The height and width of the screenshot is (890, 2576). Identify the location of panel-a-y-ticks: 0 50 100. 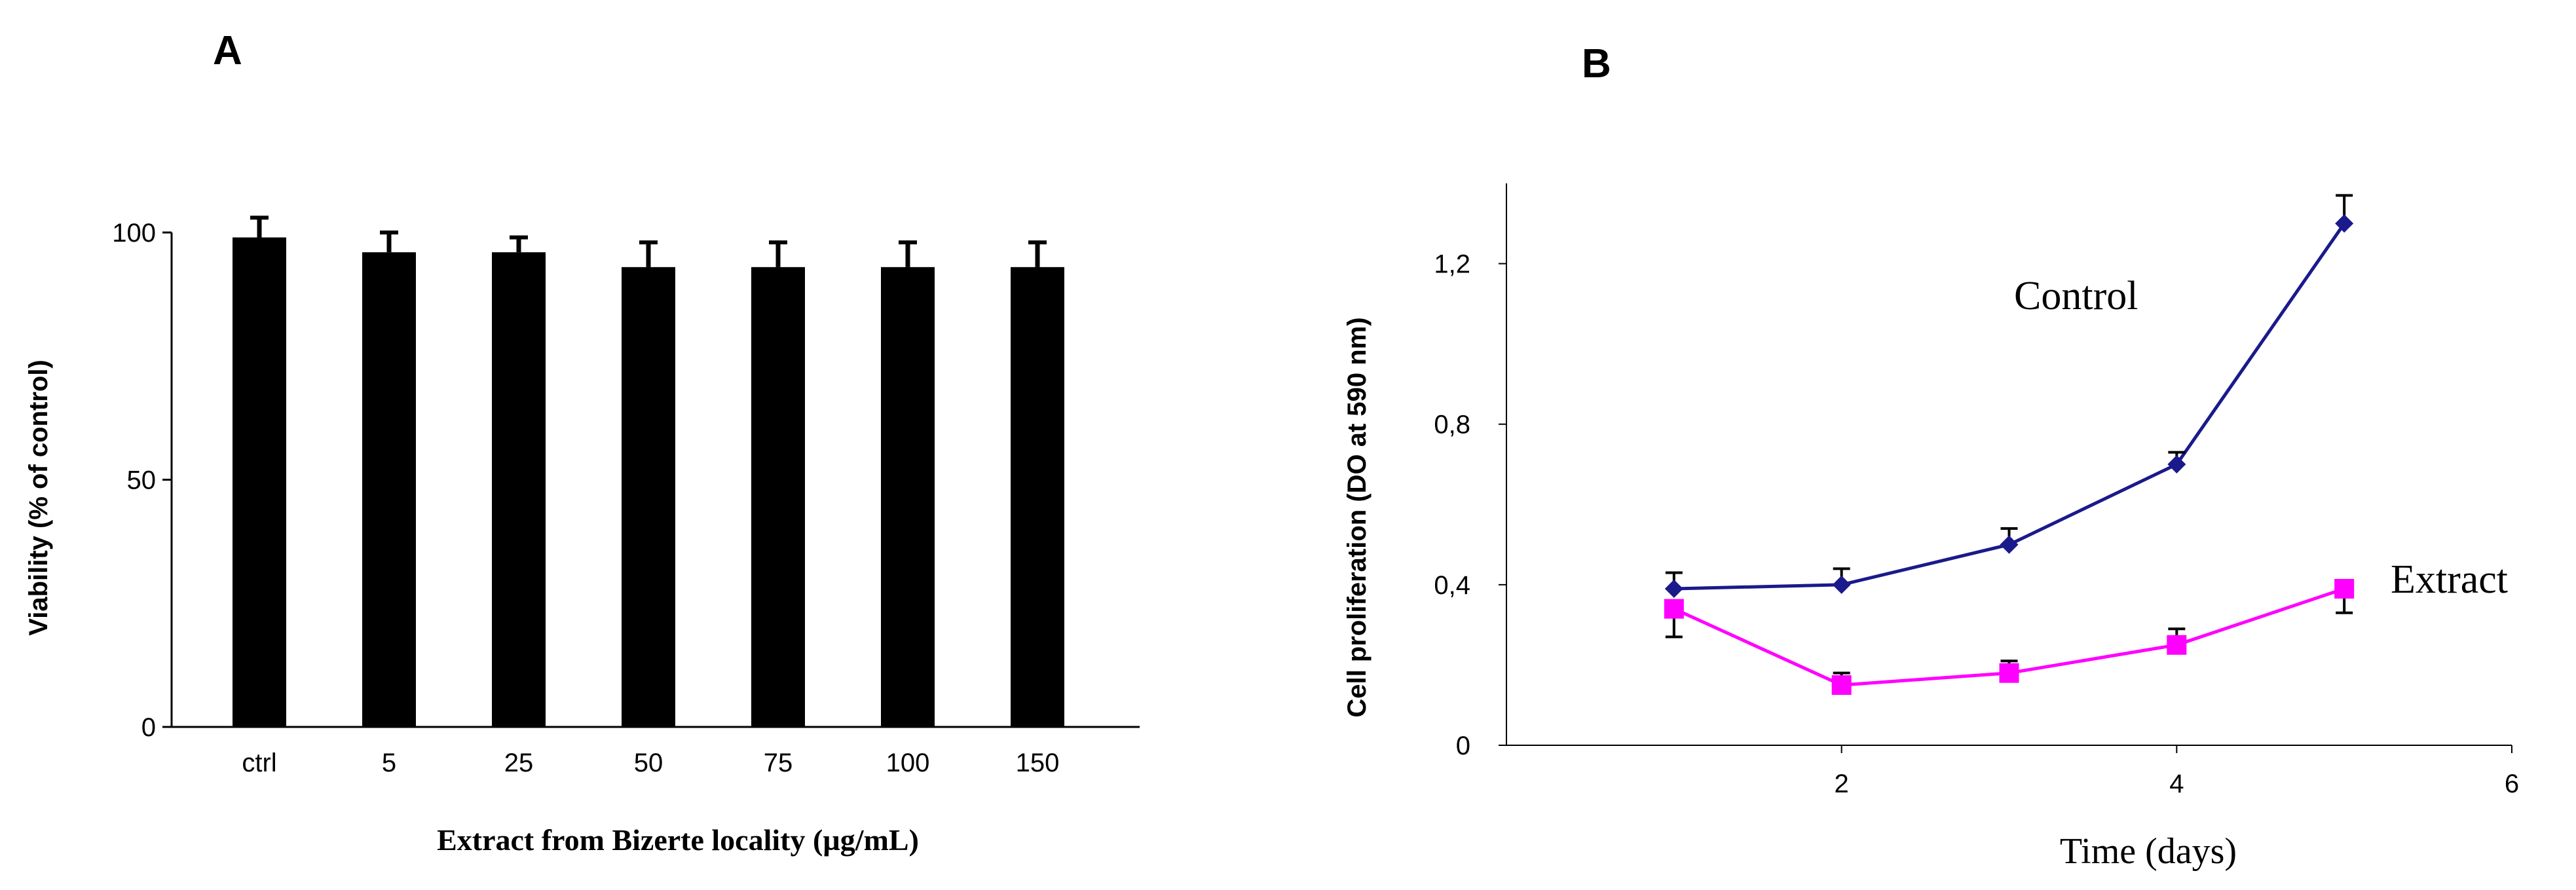
(142, 480).